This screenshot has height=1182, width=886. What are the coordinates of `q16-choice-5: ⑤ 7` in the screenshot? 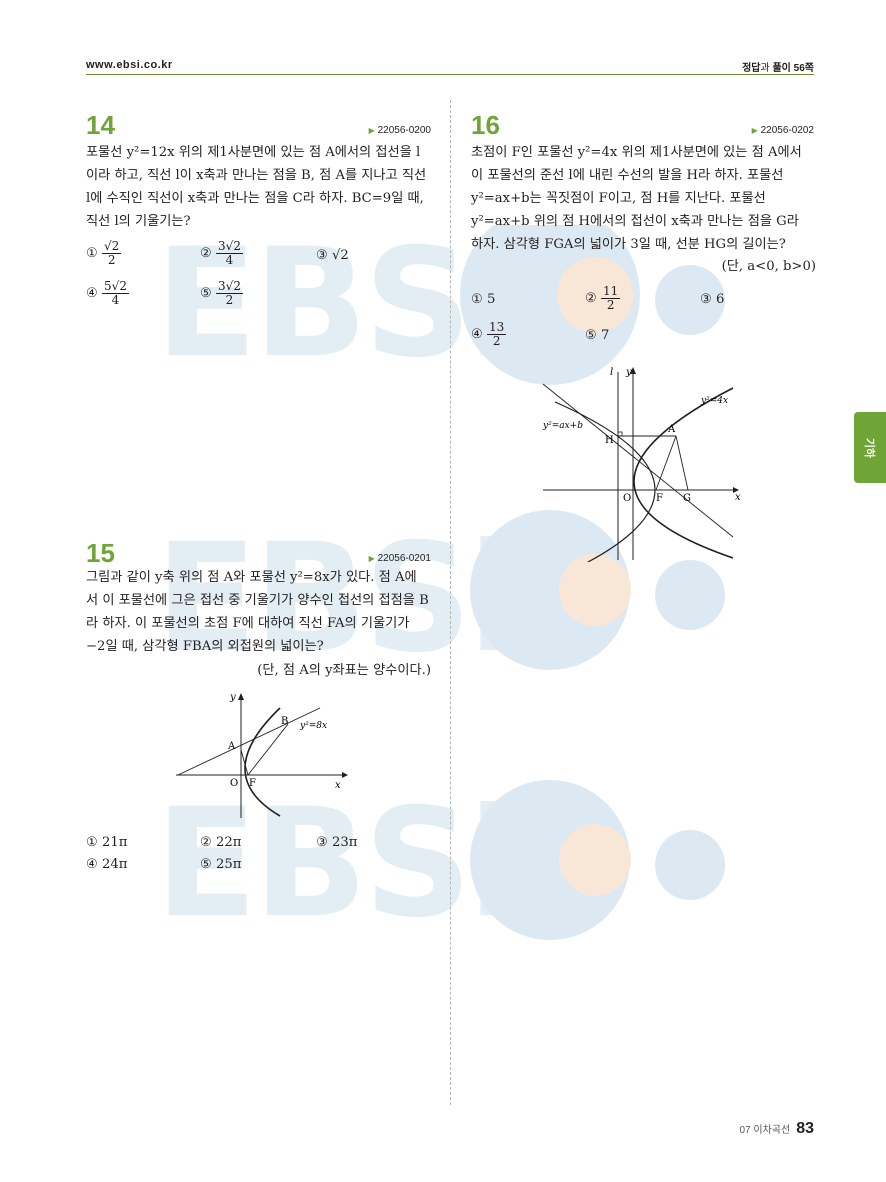 It's located at (597, 335).